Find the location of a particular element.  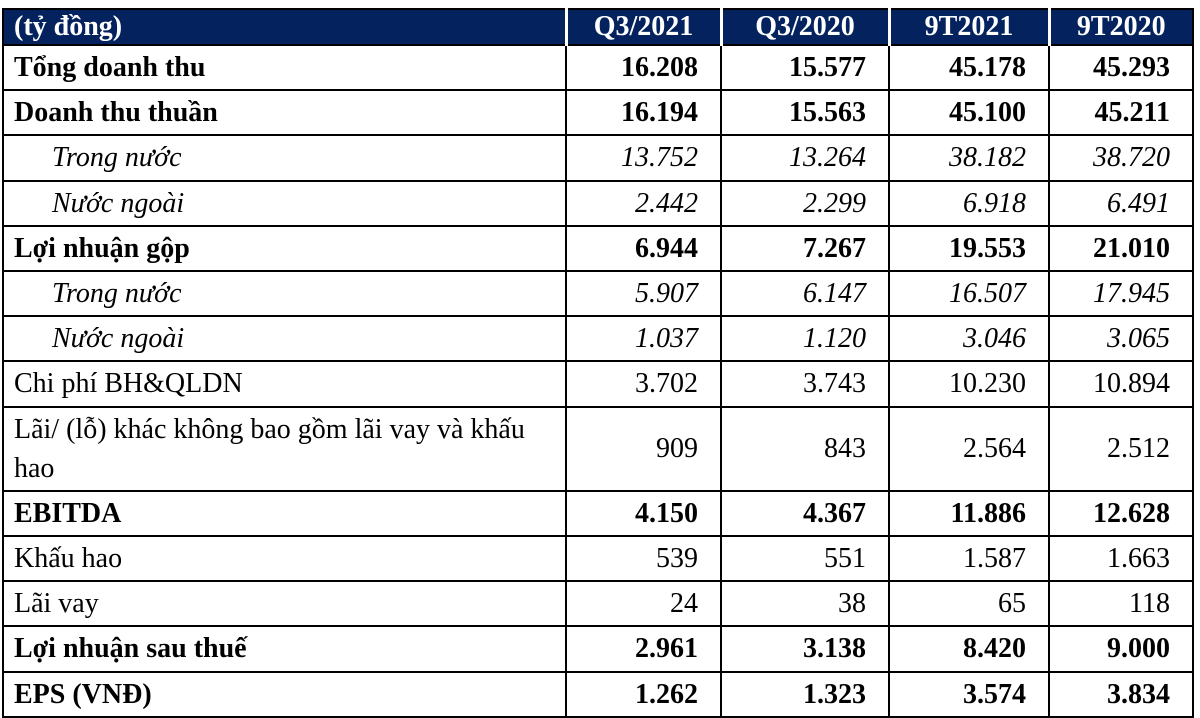

row-value: 2.442 is located at coordinates (643, 203).